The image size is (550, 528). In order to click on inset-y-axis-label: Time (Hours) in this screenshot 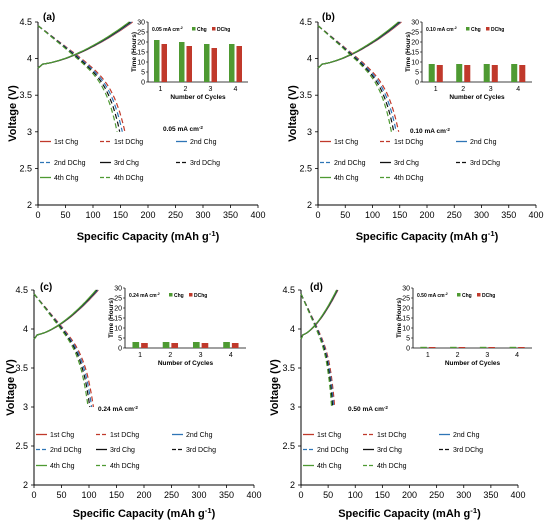, I will do `click(408, 52)`.